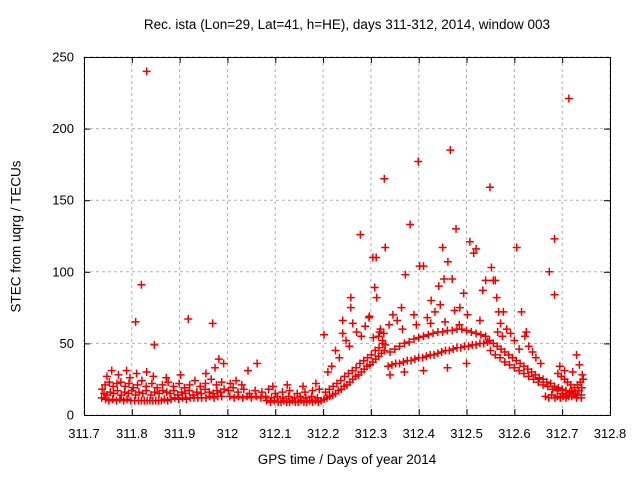 This screenshot has width=640, height=480. Describe the element at coordinates (63, 200) in the screenshot. I see `y-tick-label: 150` at that location.